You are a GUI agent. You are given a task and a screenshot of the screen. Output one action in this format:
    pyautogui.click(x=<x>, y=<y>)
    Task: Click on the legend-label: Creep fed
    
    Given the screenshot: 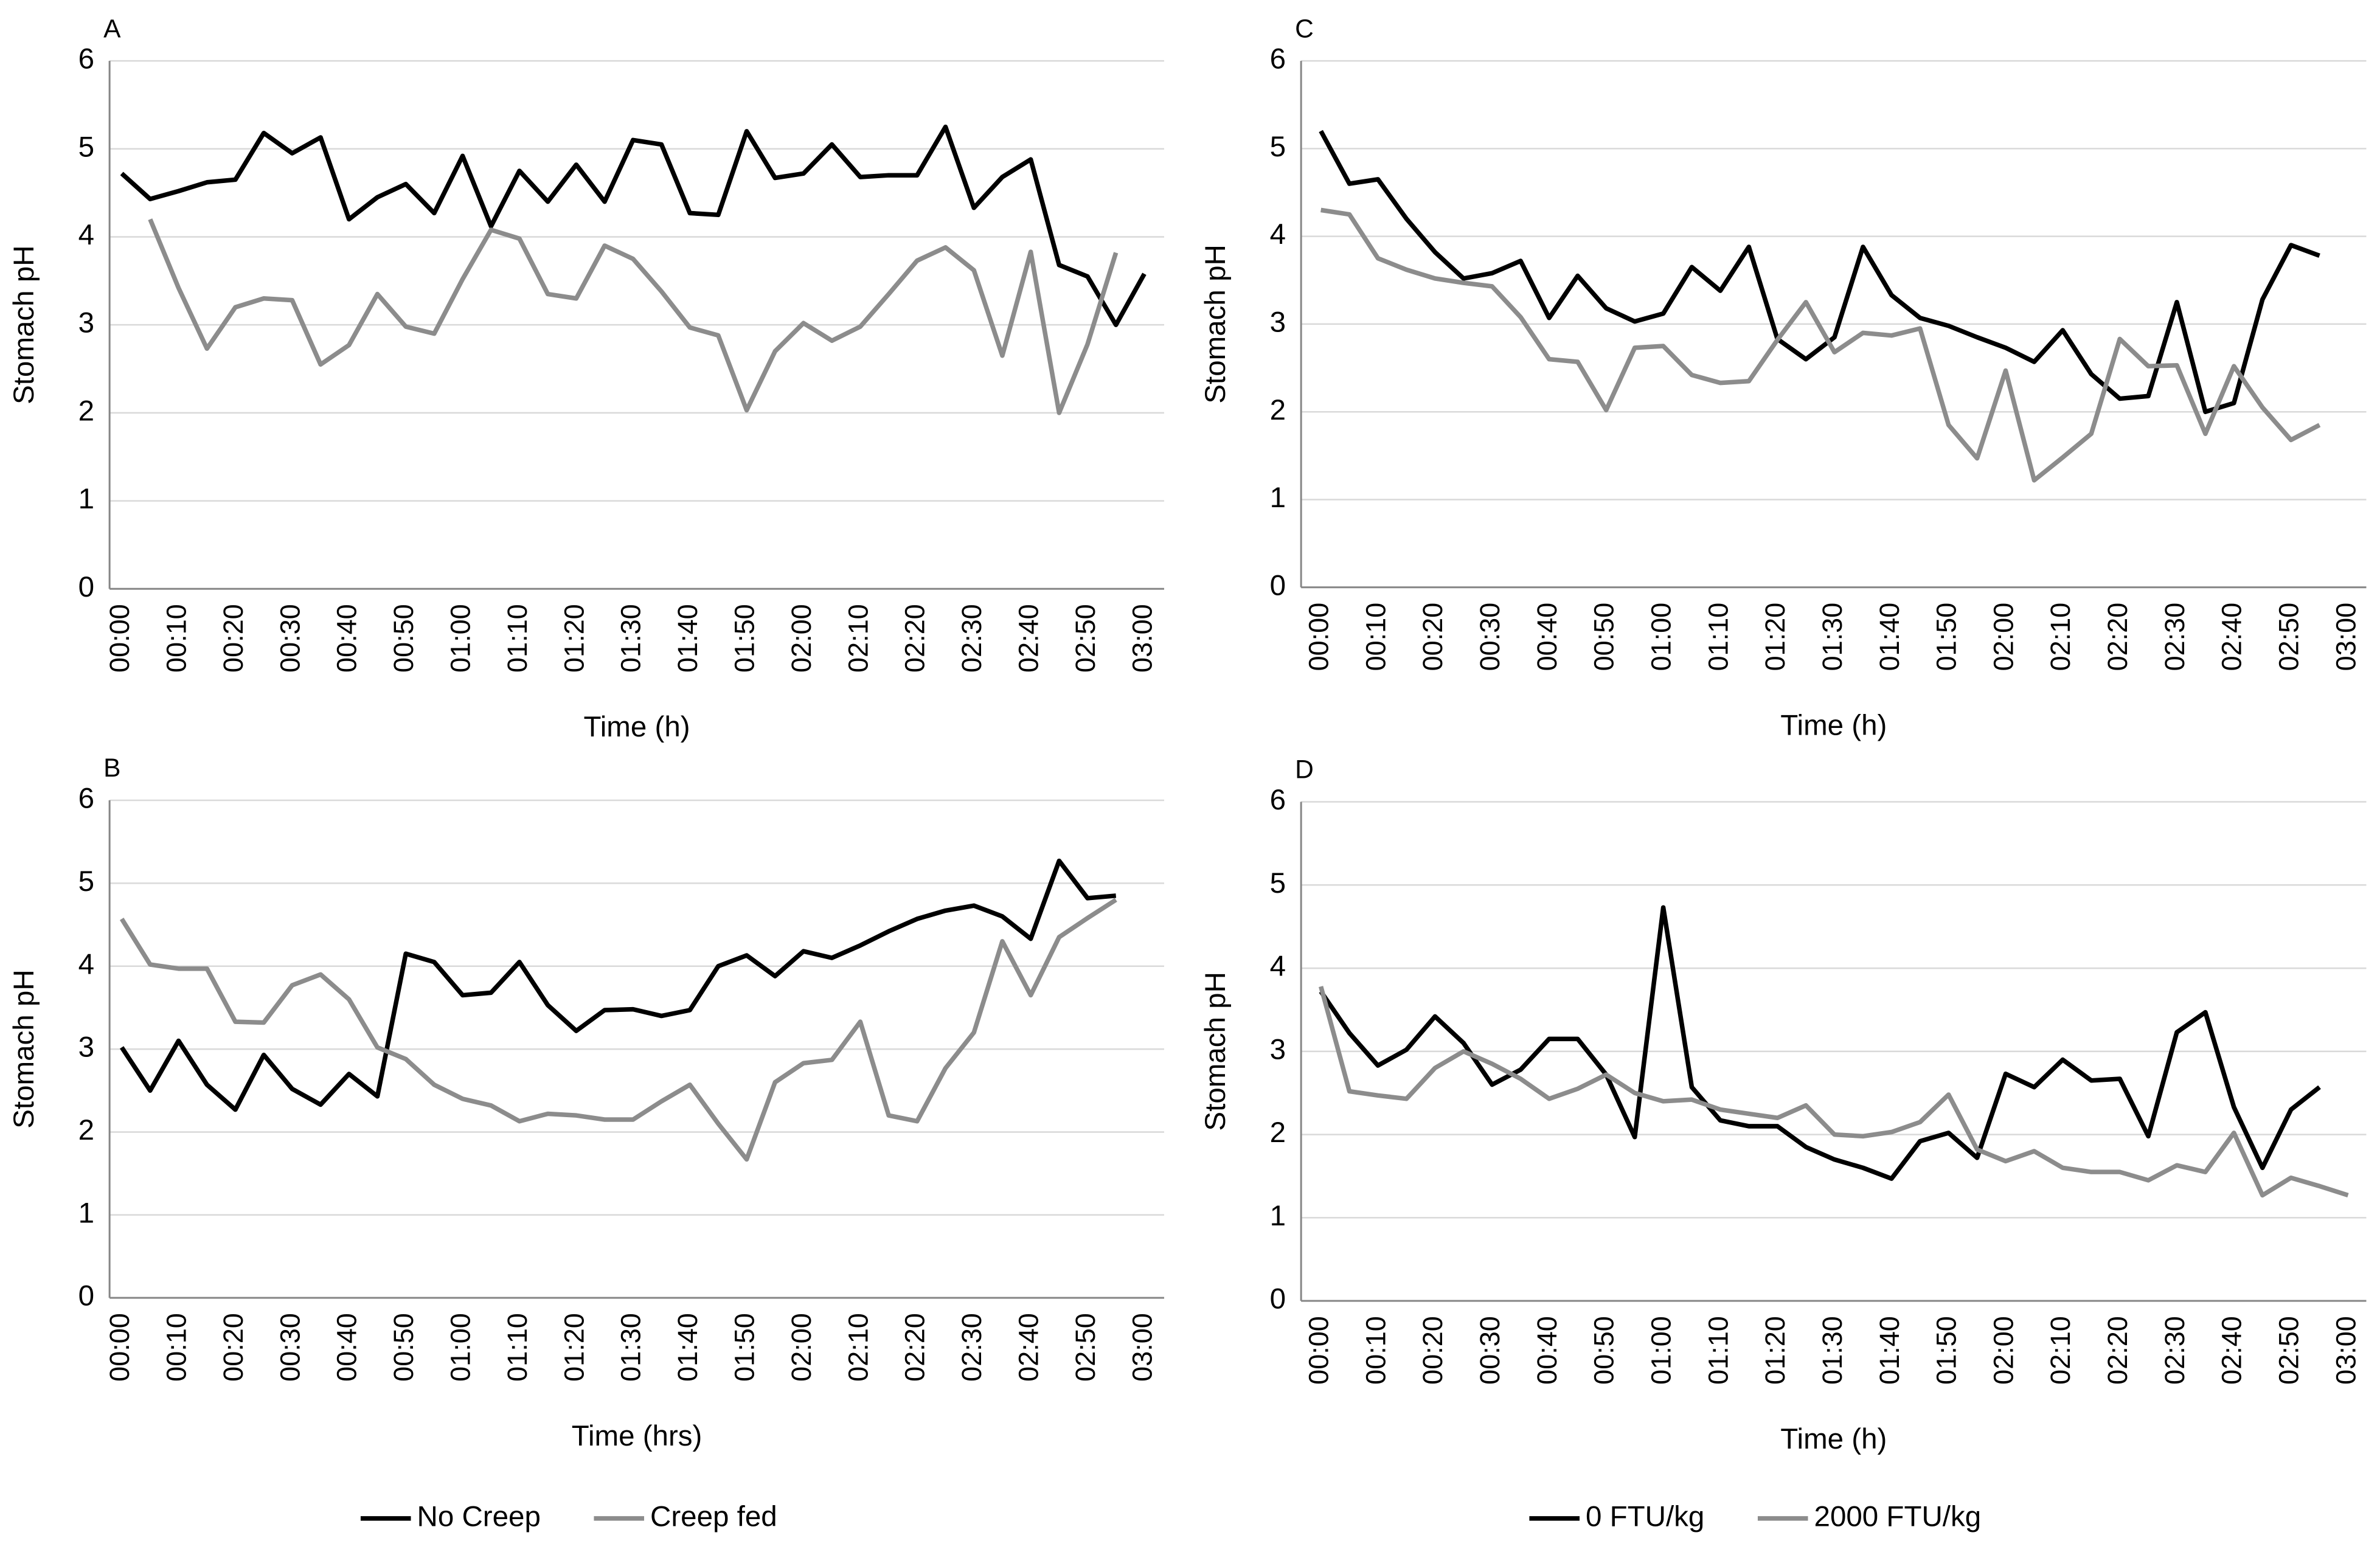 What is the action you would take?
    pyautogui.click(x=713, y=1516)
    